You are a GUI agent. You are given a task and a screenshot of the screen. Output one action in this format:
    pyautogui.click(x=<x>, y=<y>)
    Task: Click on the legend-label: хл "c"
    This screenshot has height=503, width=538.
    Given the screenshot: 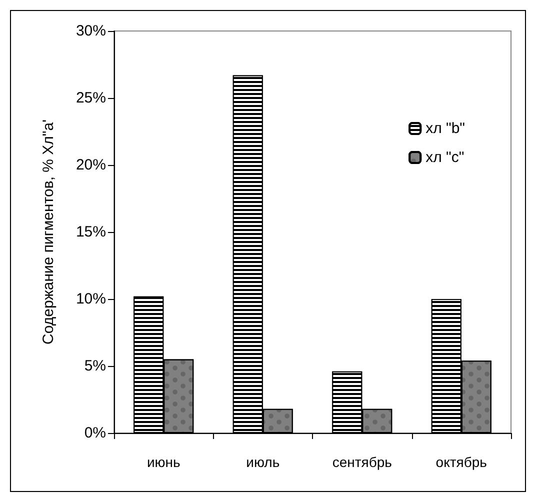 What is the action you would take?
    pyautogui.click(x=445, y=157)
    